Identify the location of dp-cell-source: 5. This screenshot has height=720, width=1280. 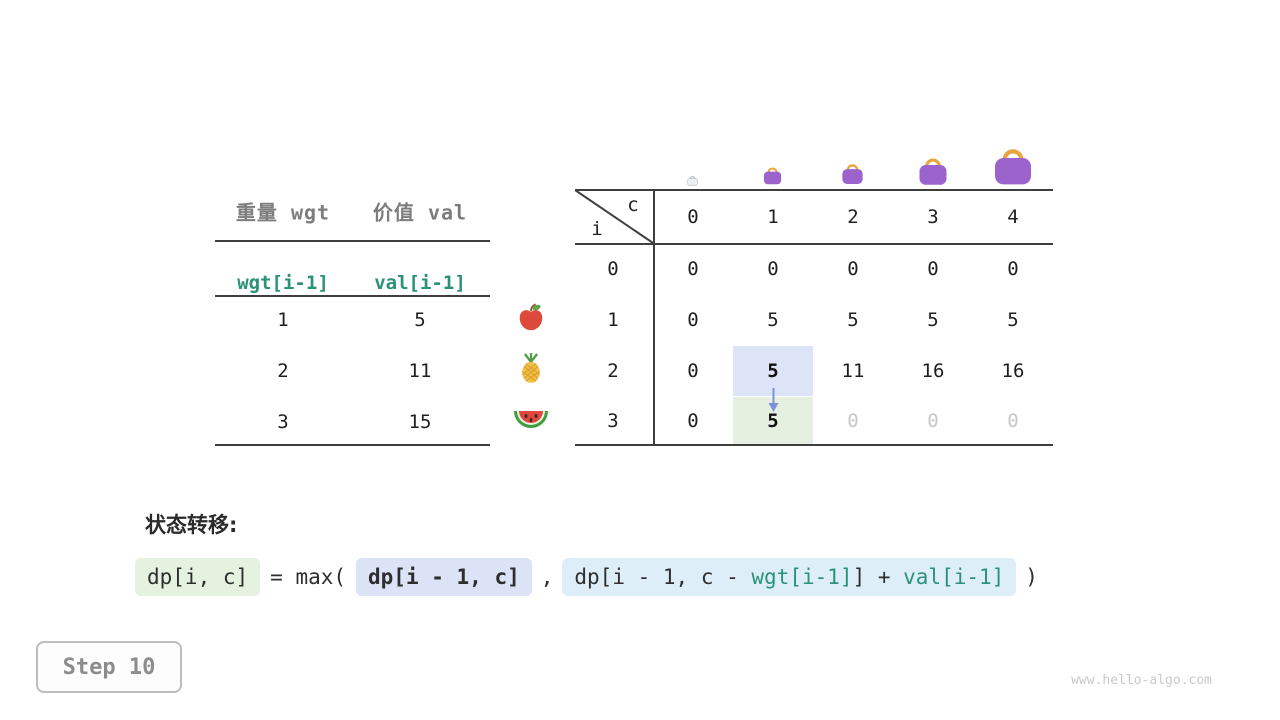
(773, 371).